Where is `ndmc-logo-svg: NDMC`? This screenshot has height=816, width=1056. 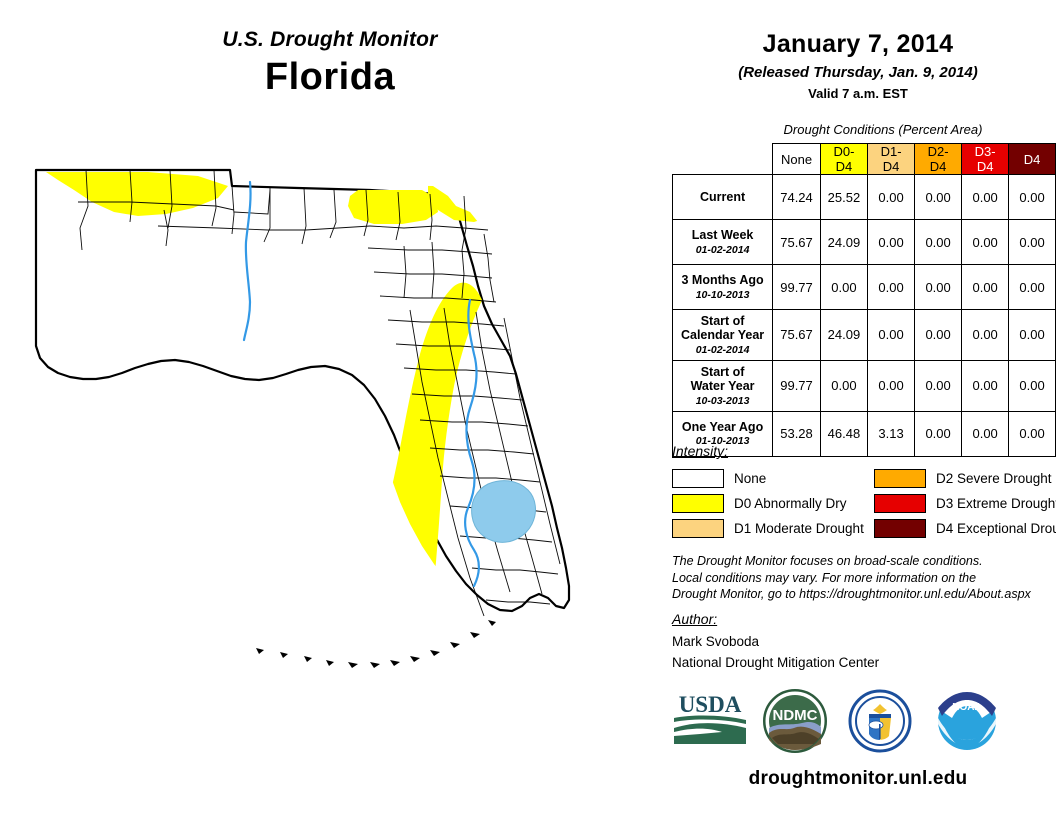 ndmc-logo-svg: NDMC is located at coordinates (795, 721).